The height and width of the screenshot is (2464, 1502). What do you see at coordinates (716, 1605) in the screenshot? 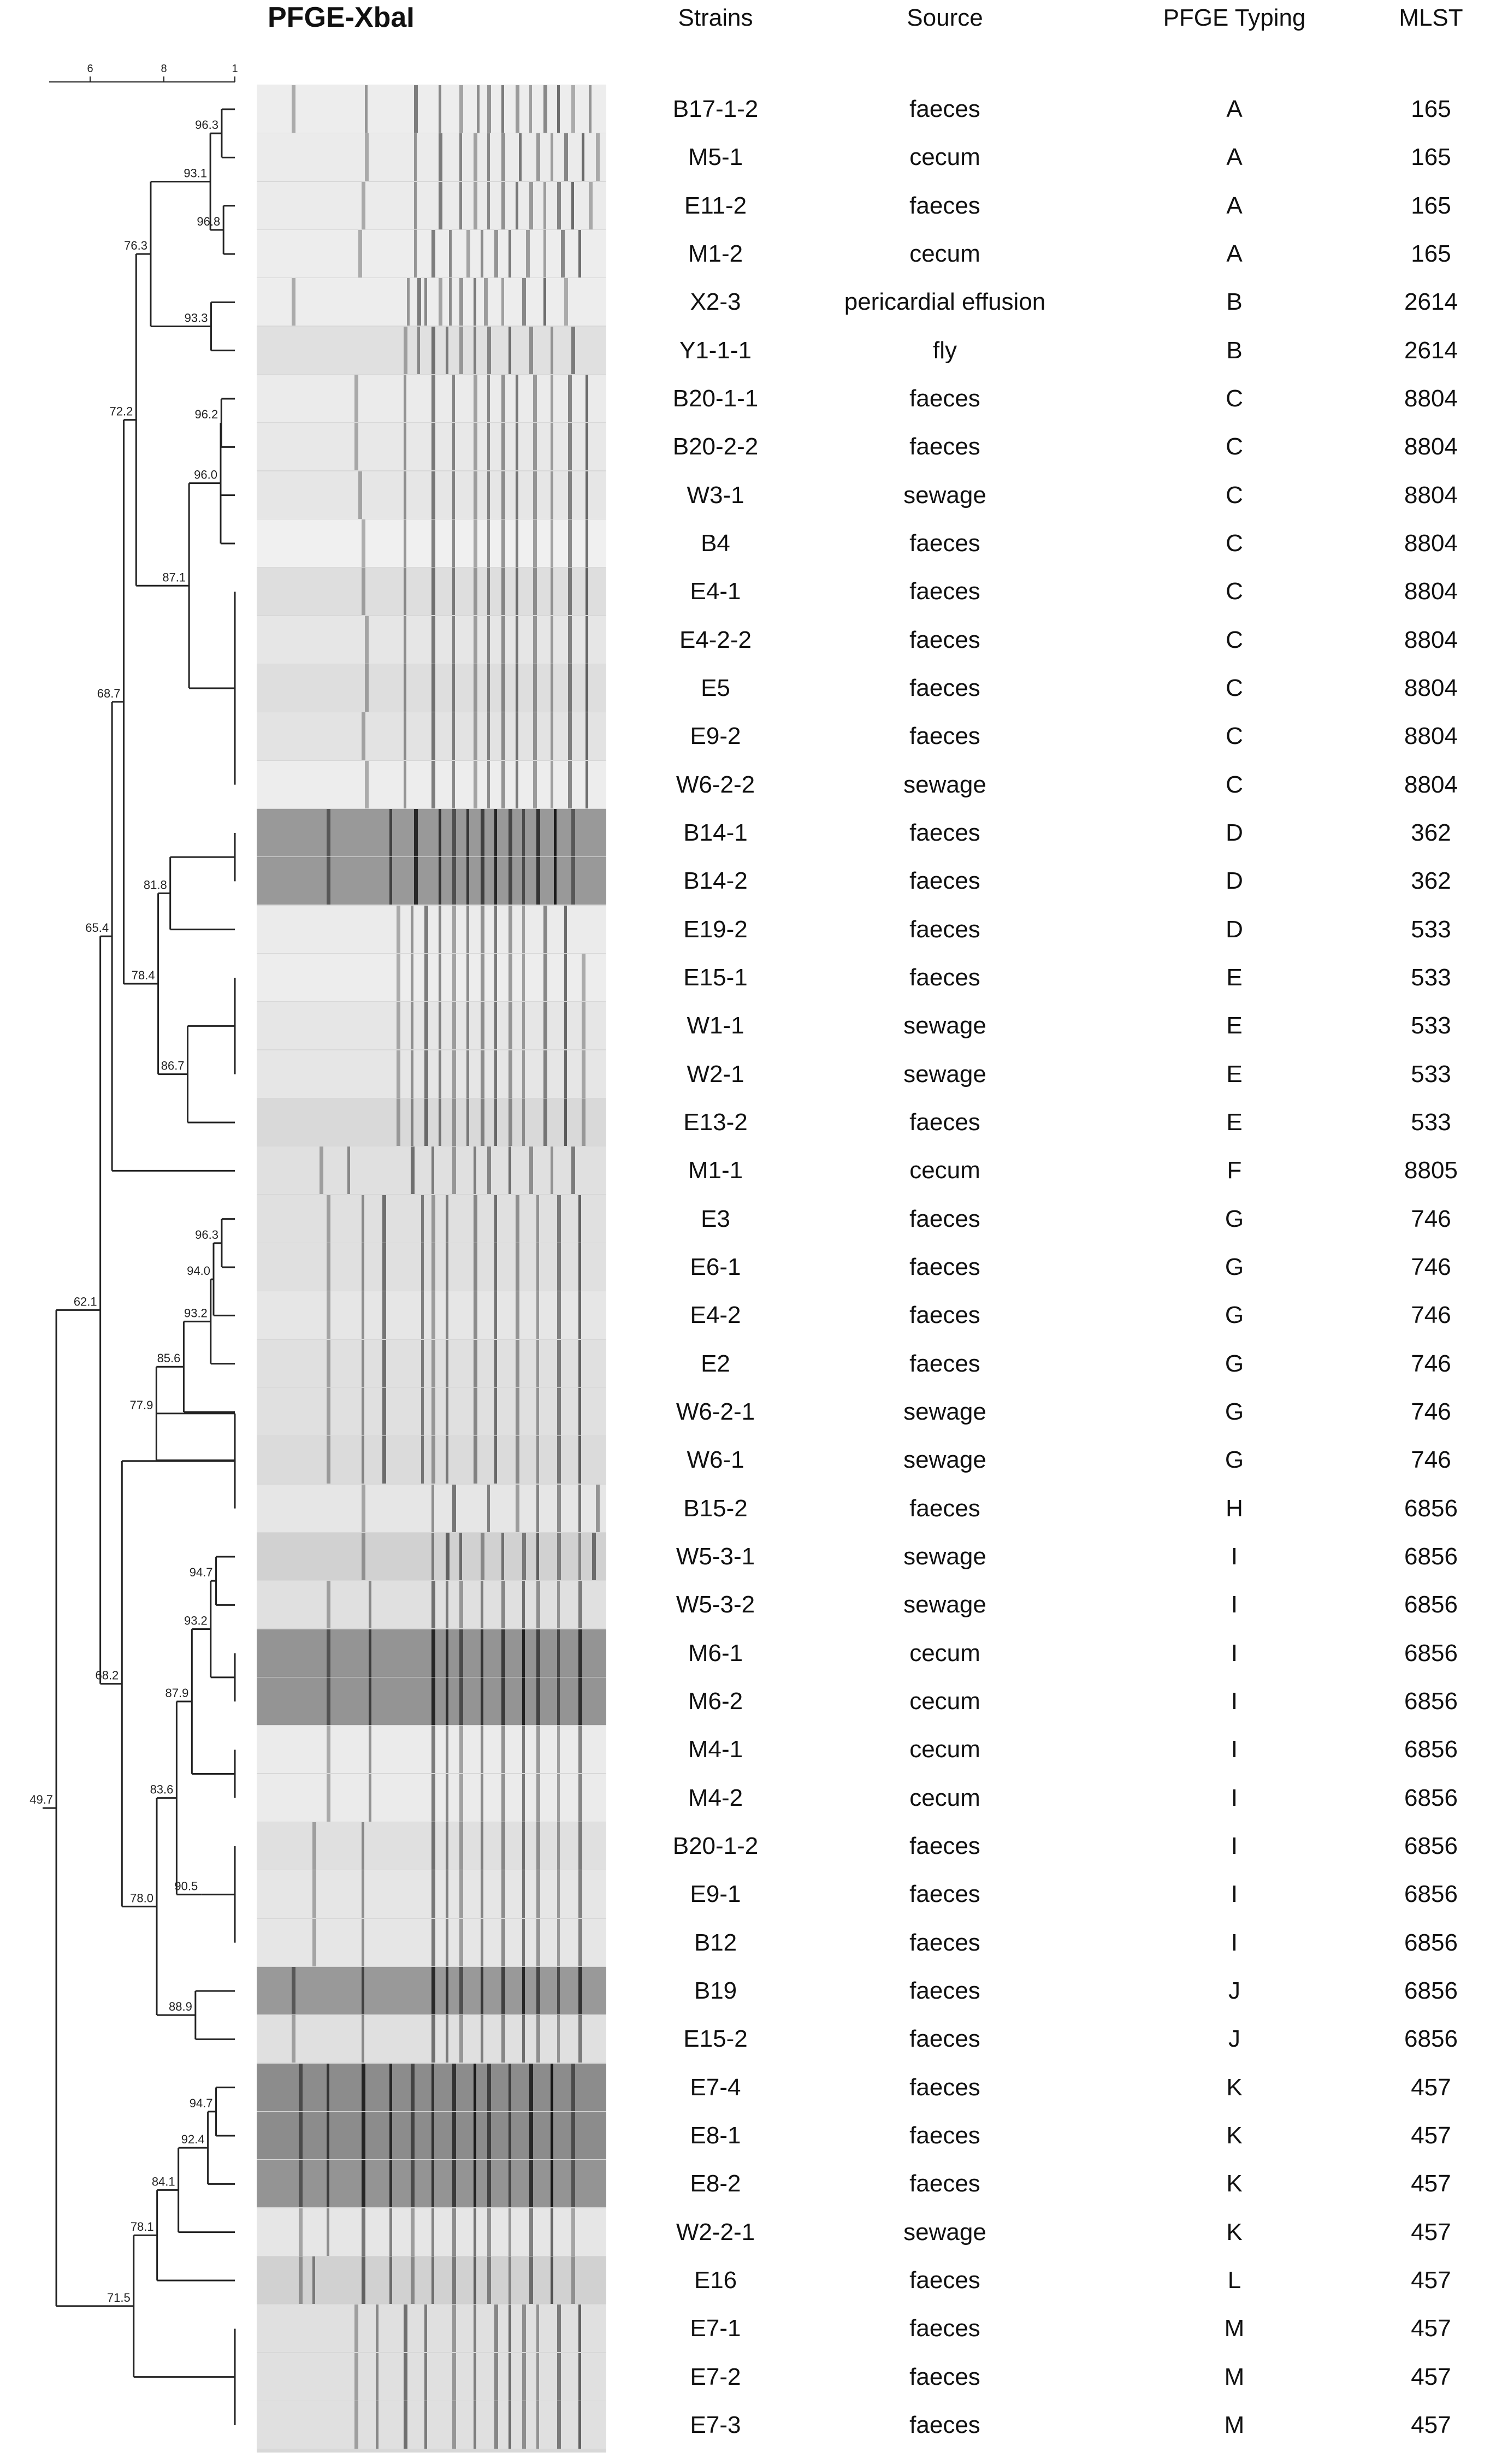
I see `strain-cell: W5-3-2` at bounding box center [716, 1605].